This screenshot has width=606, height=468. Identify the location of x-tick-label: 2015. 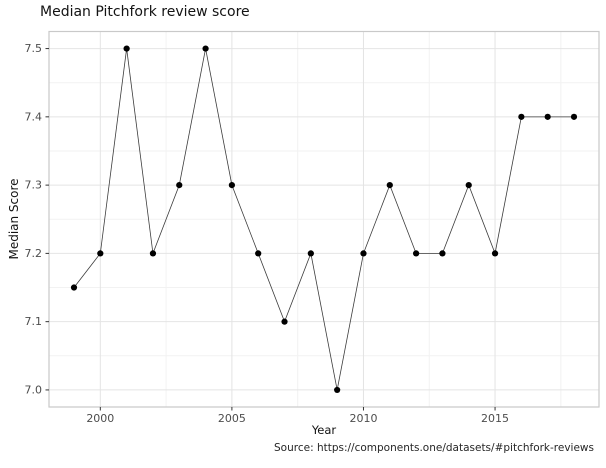
(495, 418).